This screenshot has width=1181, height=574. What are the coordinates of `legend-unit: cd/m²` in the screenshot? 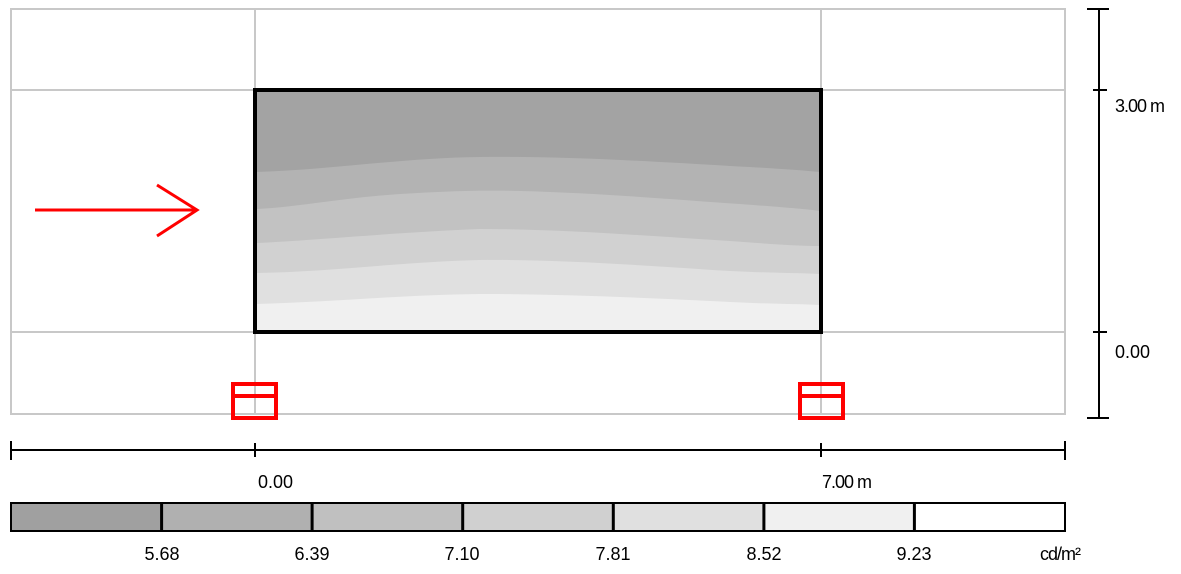 It's located at (1060, 554).